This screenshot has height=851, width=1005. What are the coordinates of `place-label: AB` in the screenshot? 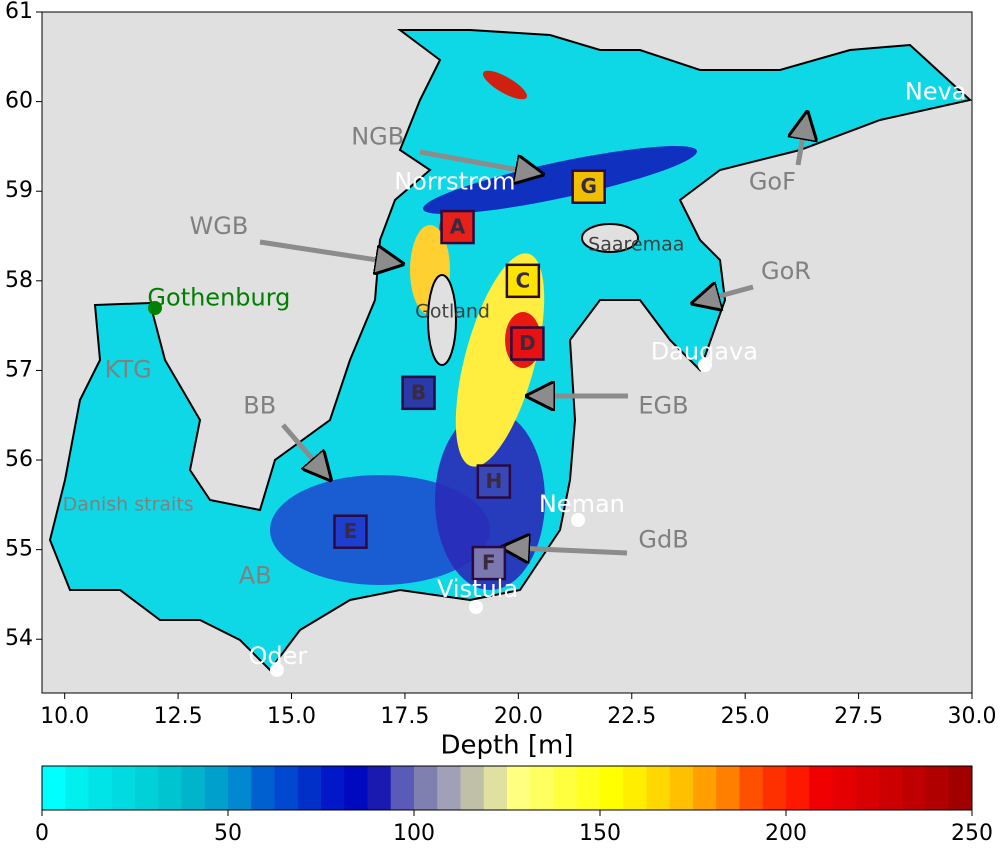 It's located at (255, 576).